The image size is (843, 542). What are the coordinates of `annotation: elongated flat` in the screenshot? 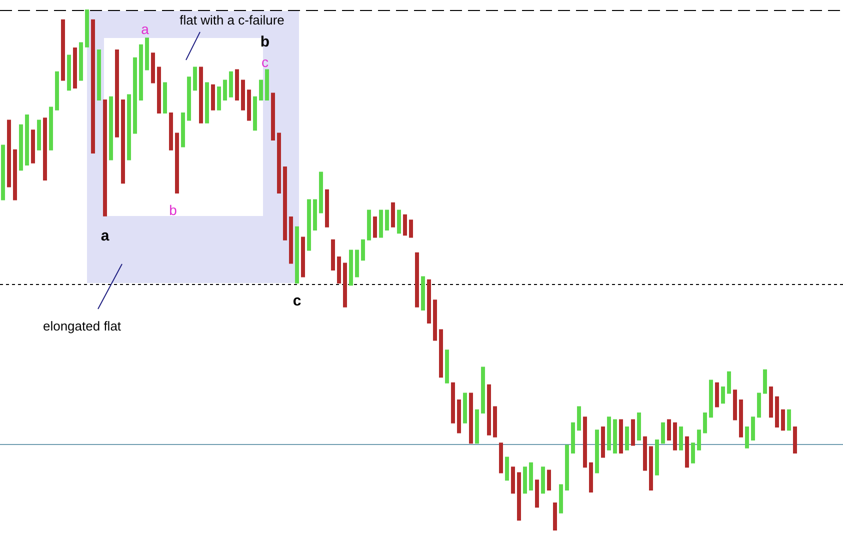 It's located at (82, 326).